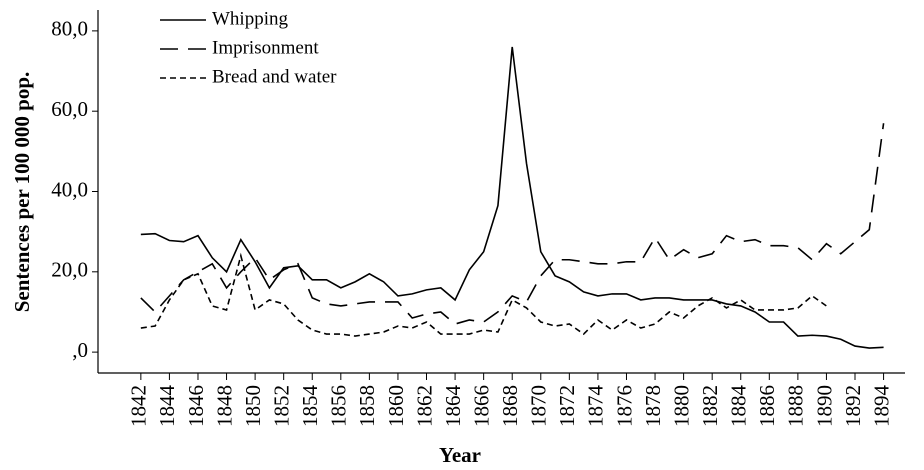  Describe the element at coordinates (22, 192) in the screenshot. I see `y-axis-title: Sentences per 100 000 pop.` at that location.